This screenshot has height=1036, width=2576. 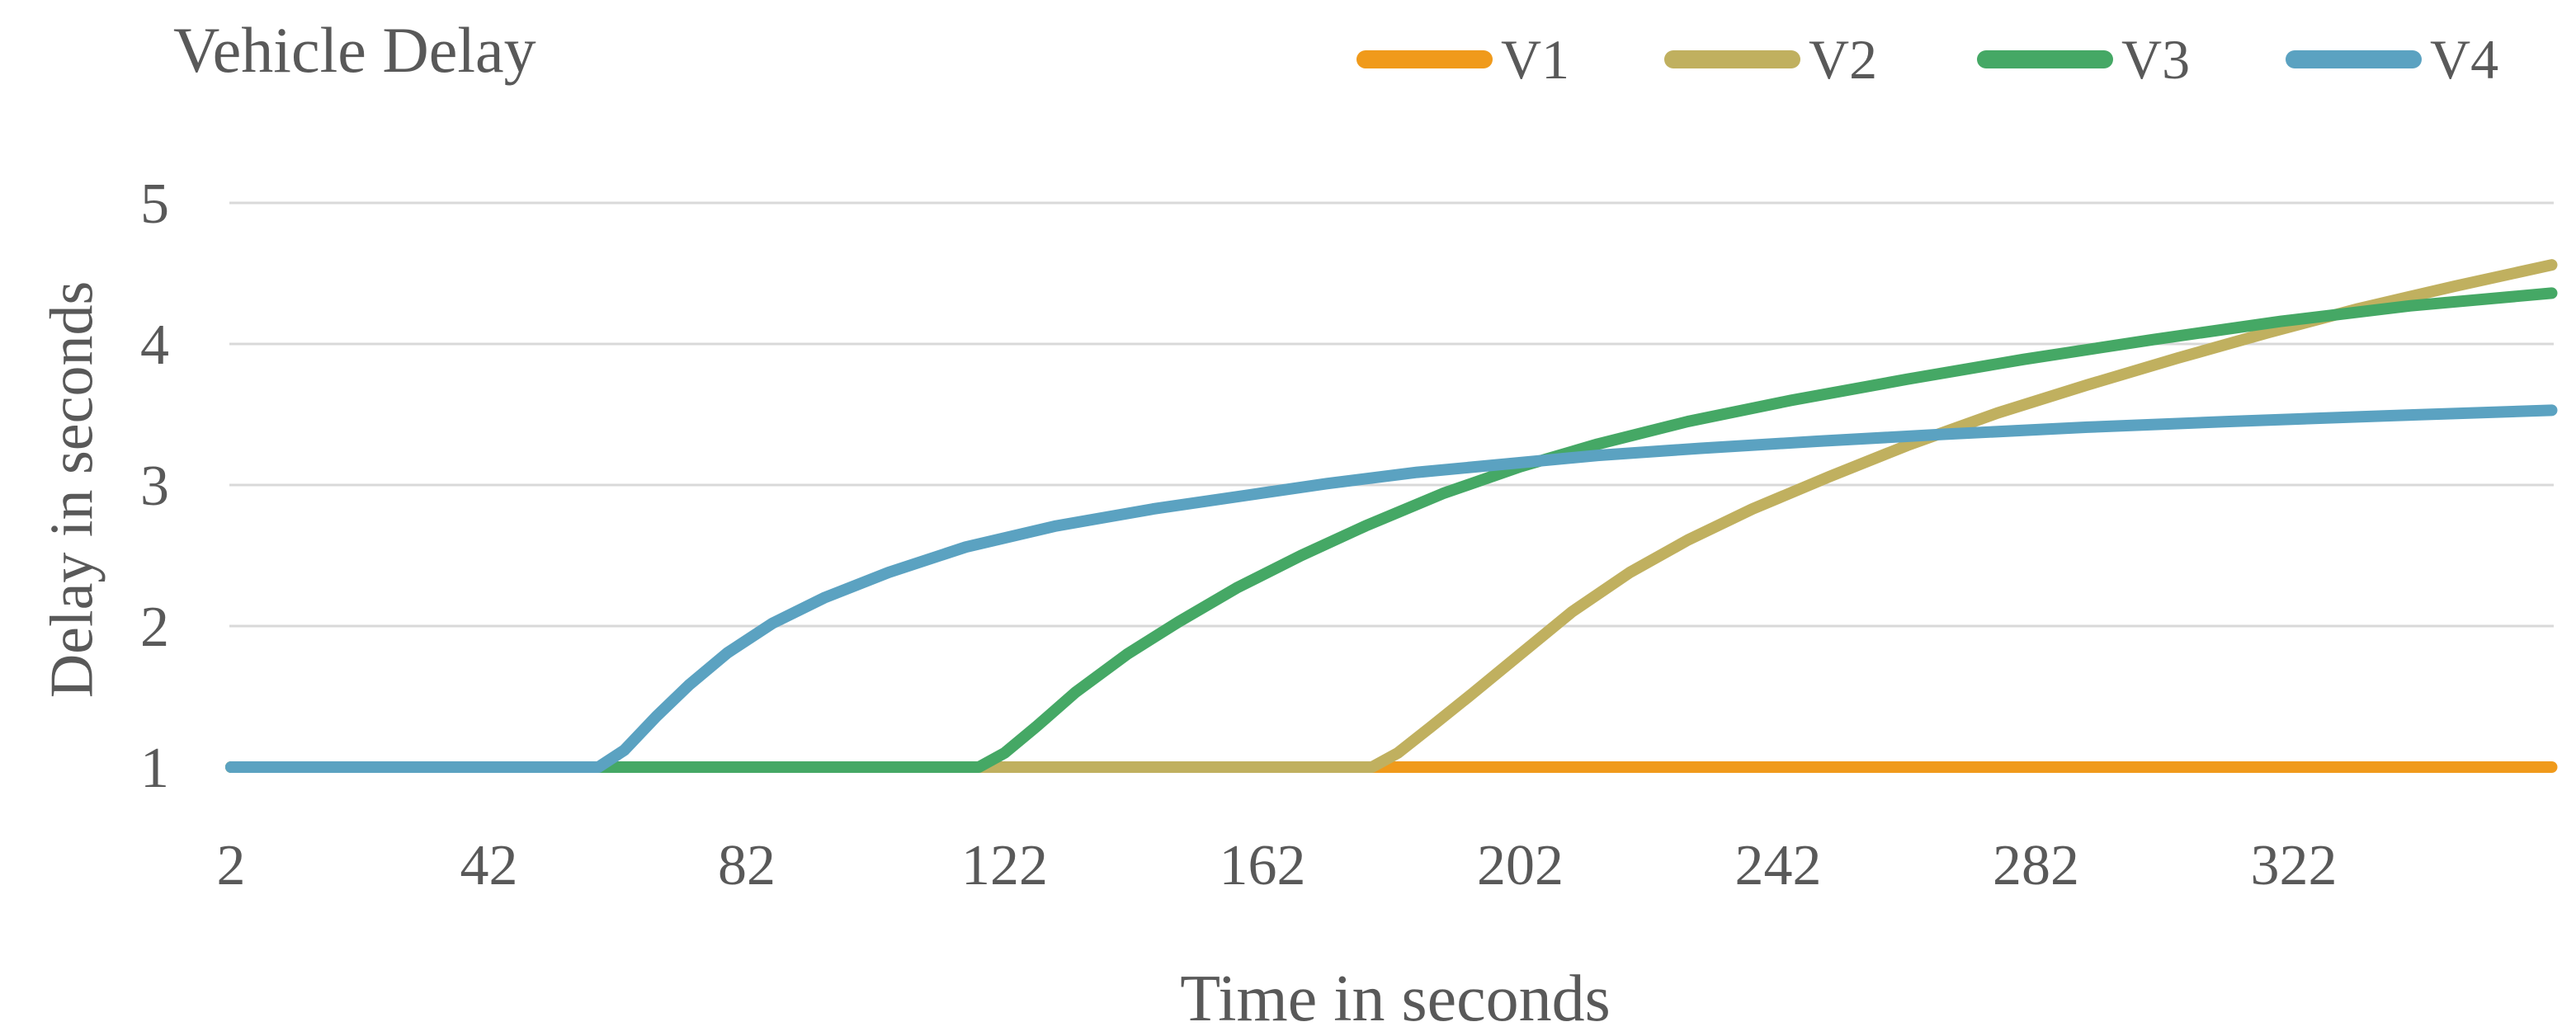 I want to click on legend-item-v3: V3, so click(x=2083, y=59).